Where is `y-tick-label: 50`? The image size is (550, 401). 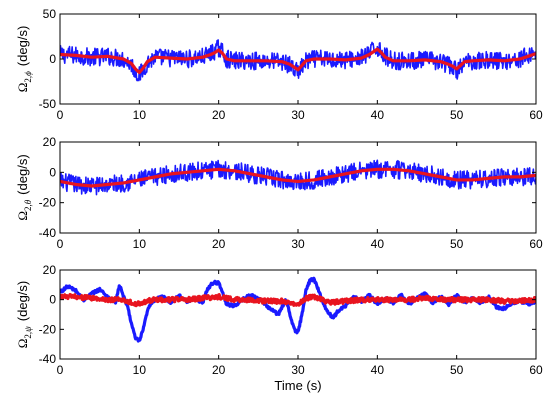 y-tick-label: 50 is located at coordinates (50, 14).